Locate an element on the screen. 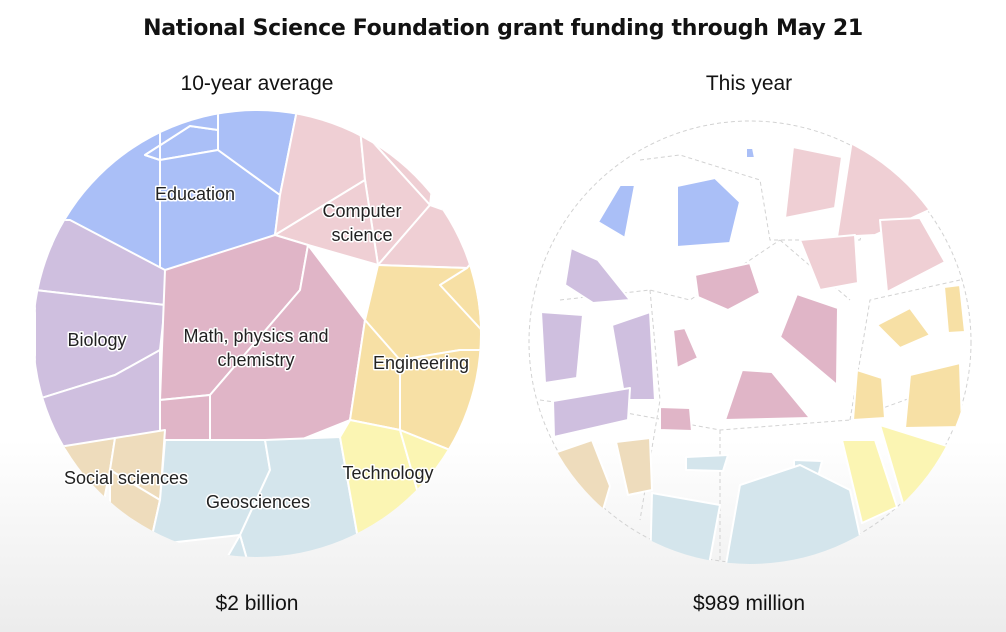 The image size is (1006, 632). cells-social-sciences is located at coordinates (604, 479).